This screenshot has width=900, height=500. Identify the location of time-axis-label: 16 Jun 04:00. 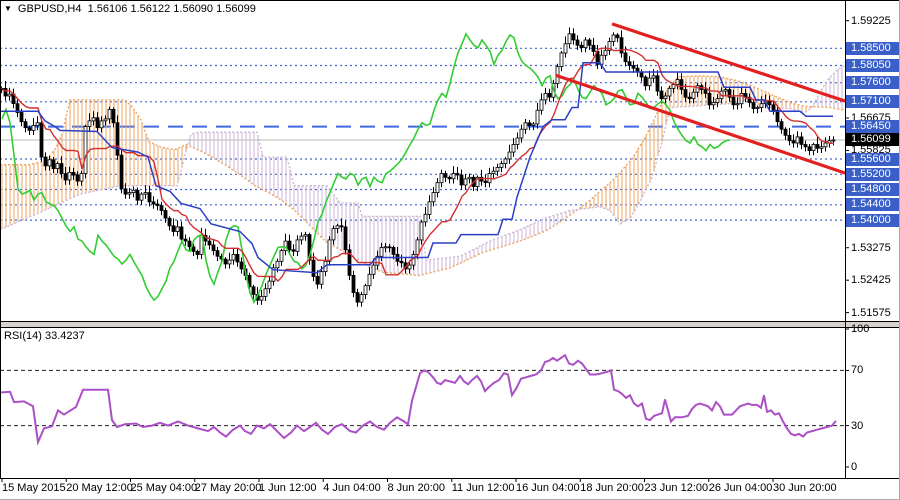
(548, 488).